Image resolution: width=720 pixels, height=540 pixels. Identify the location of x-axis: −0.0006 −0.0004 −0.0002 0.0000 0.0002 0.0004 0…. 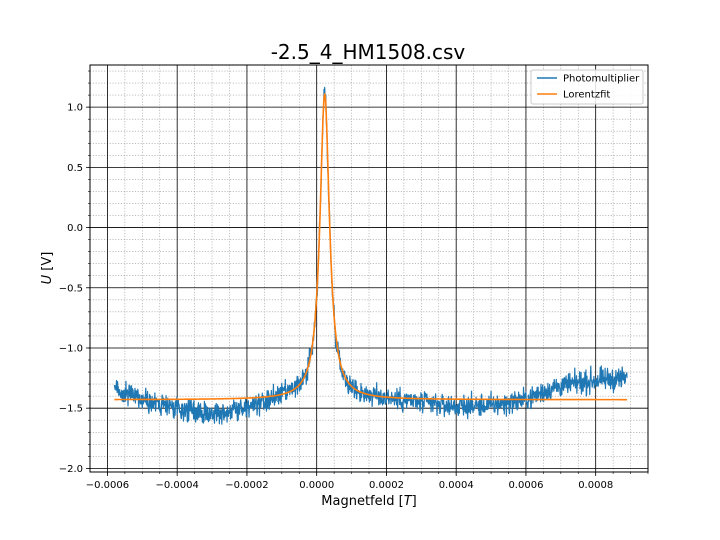
(367, 481).